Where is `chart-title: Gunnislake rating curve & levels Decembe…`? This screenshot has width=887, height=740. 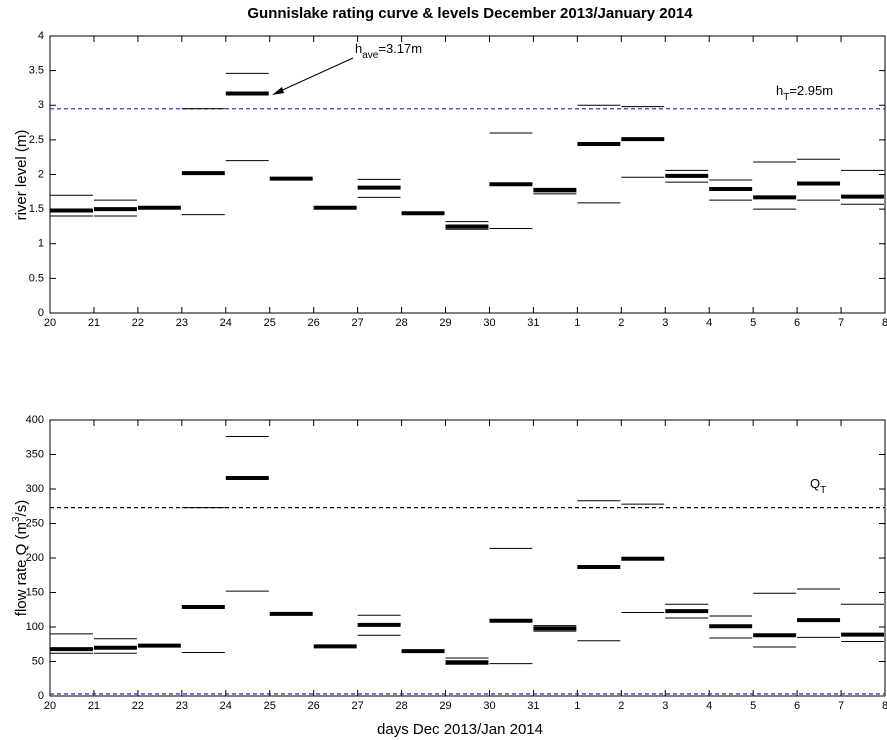
chart-title: Gunnislake rating curve & levels Decembe… is located at coordinates (470, 13).